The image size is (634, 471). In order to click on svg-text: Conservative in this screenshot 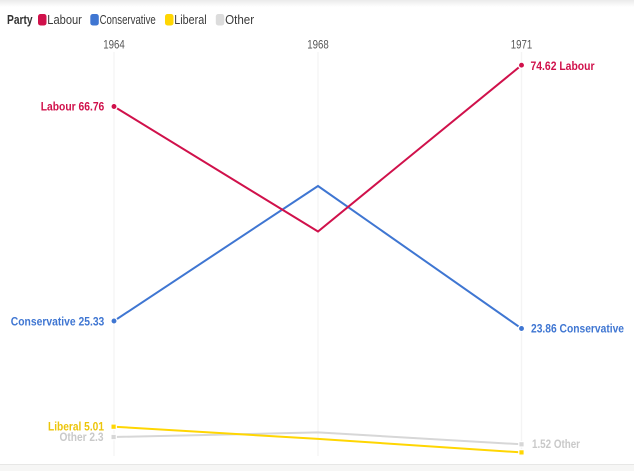, I will do `click(128, 20)`.